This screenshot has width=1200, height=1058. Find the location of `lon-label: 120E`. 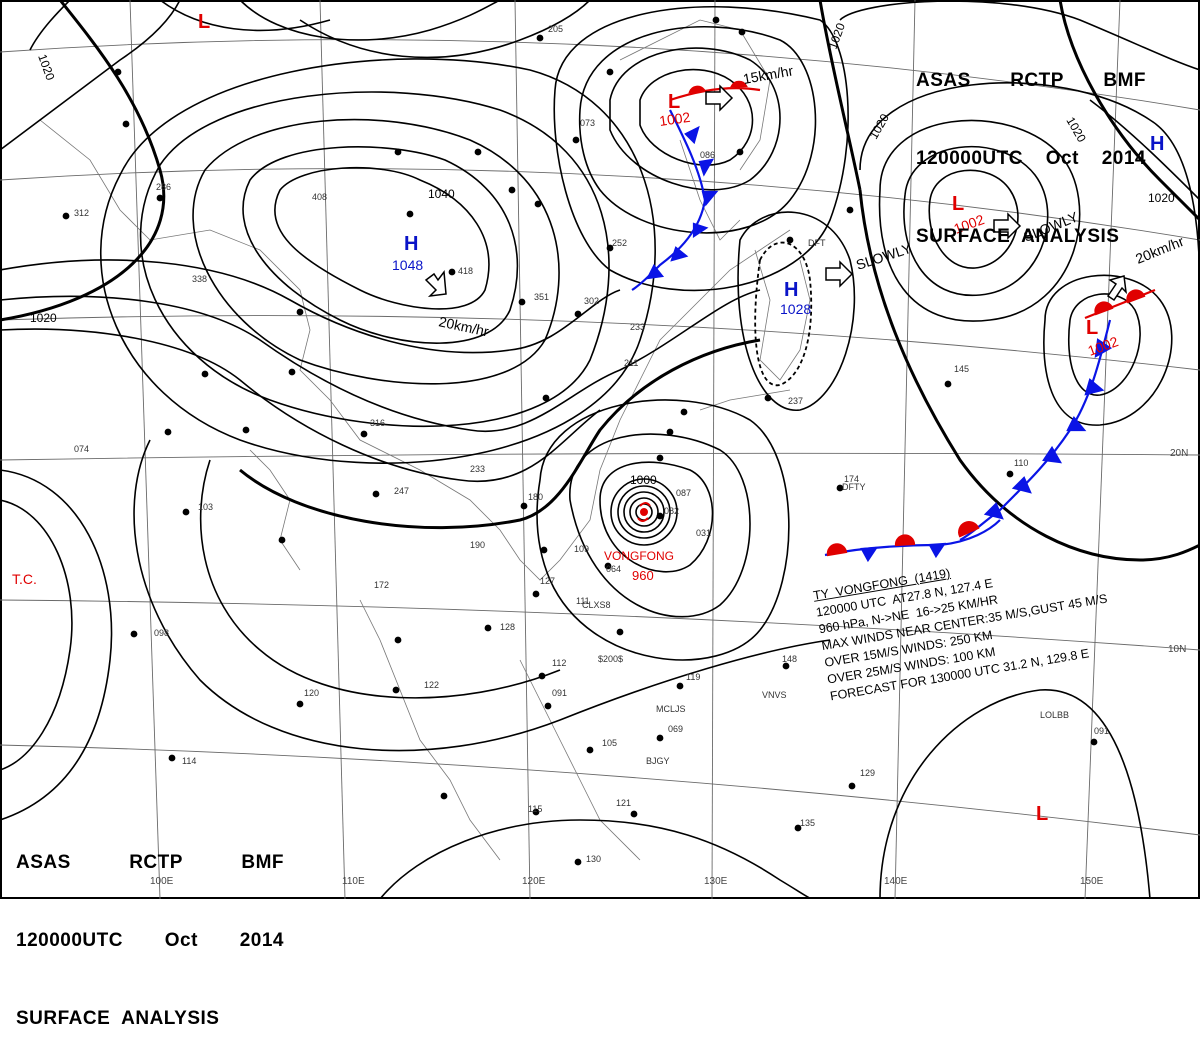

lon-label: 120E is located at coordinates (534, 881).